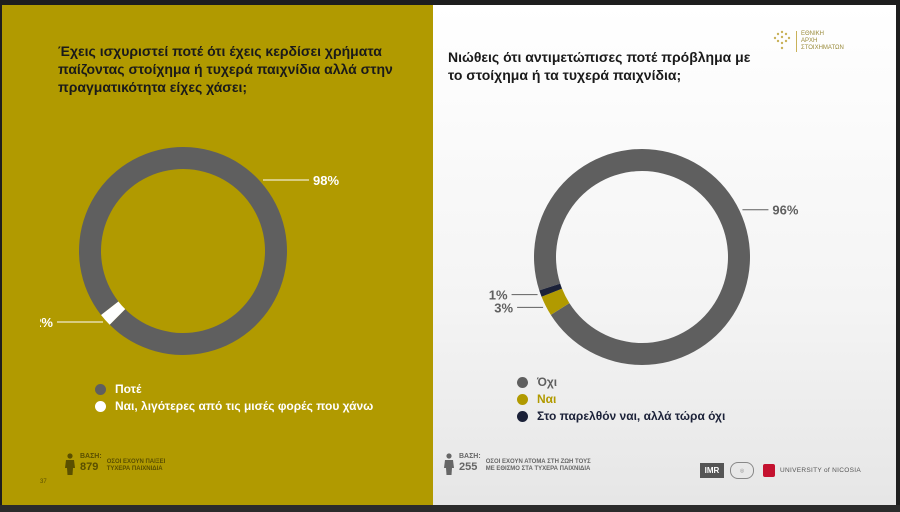  I want to click on left-donut-chart: 98% 2%, so click(189, 251).